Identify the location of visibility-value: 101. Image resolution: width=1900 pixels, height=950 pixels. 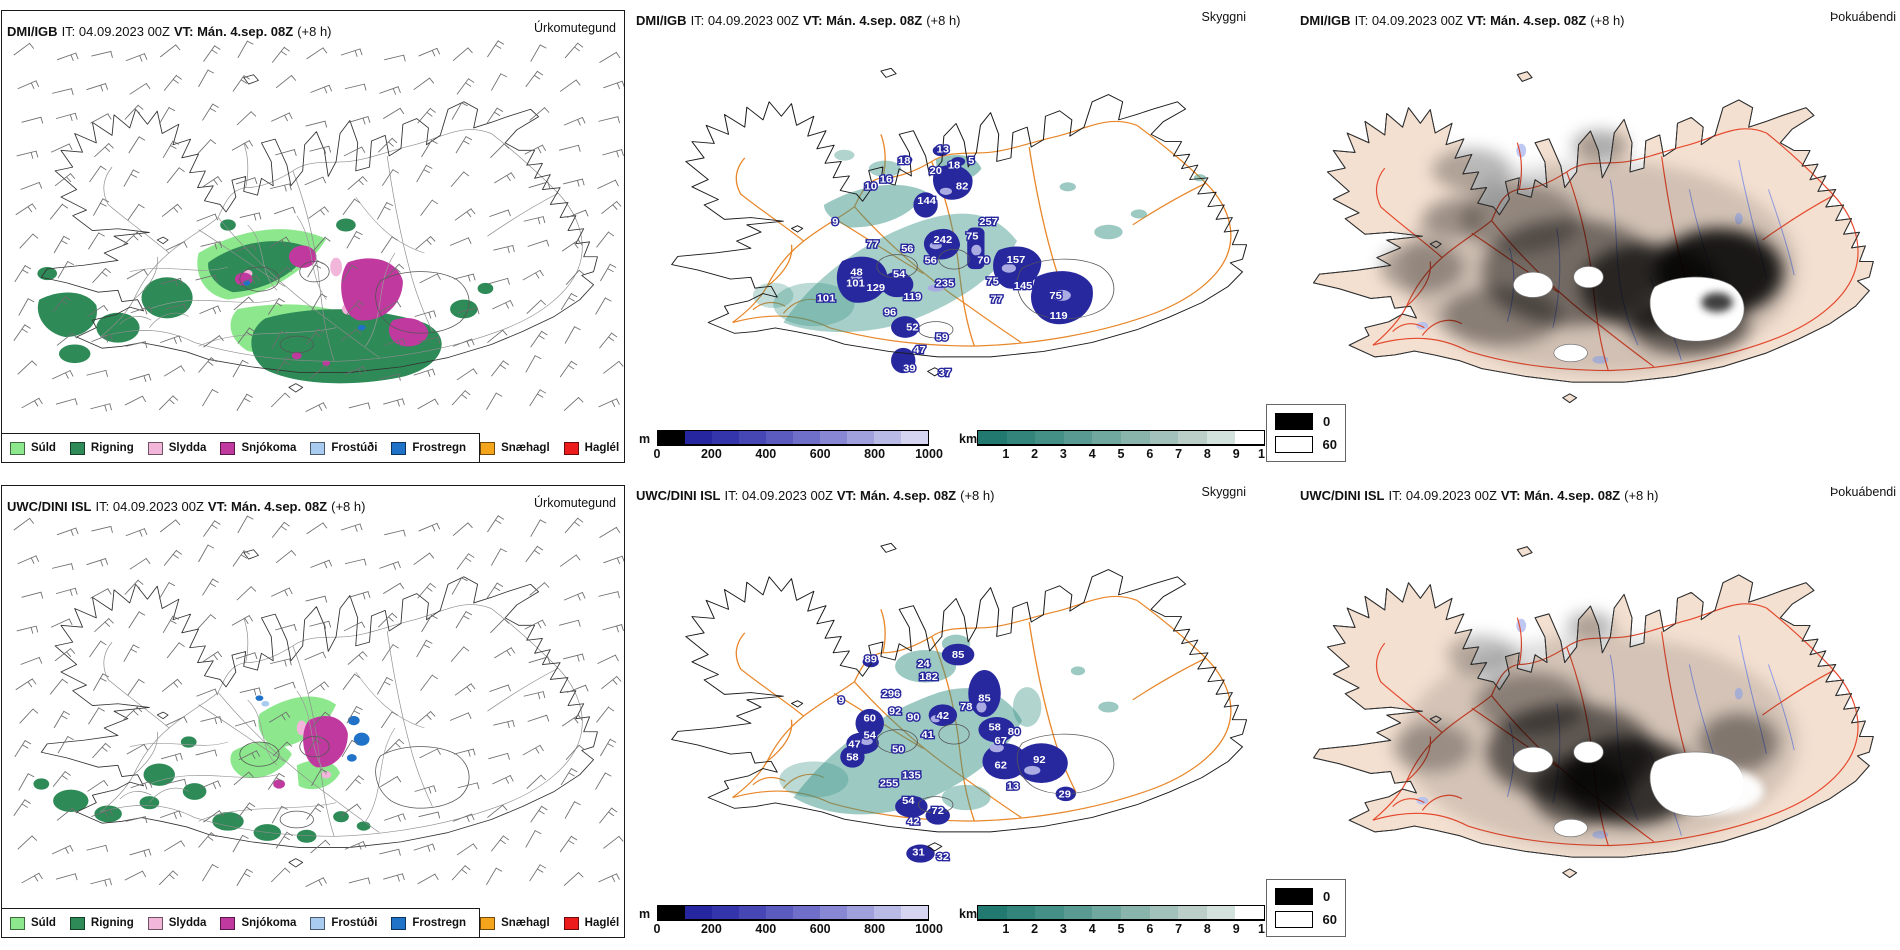
(826, 298).